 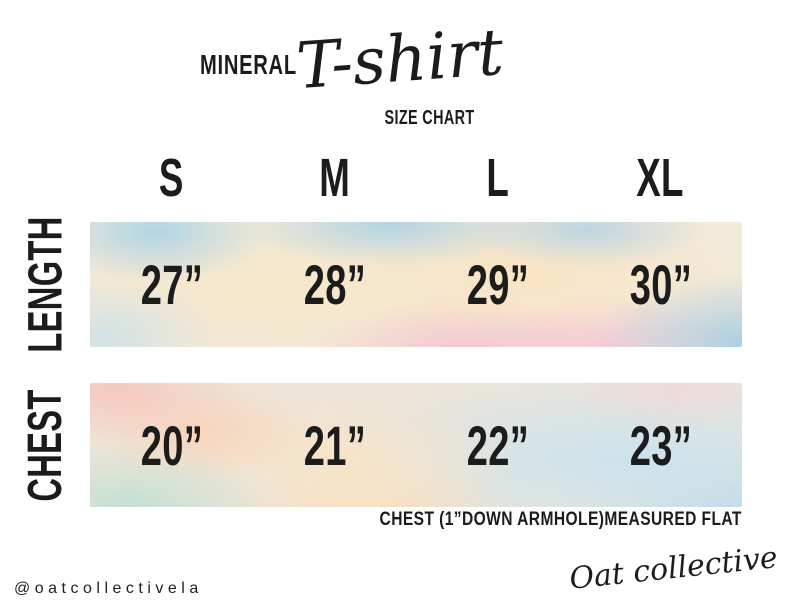 I want to click on size-header-xl-label: XL, so click(x=660, y=178).